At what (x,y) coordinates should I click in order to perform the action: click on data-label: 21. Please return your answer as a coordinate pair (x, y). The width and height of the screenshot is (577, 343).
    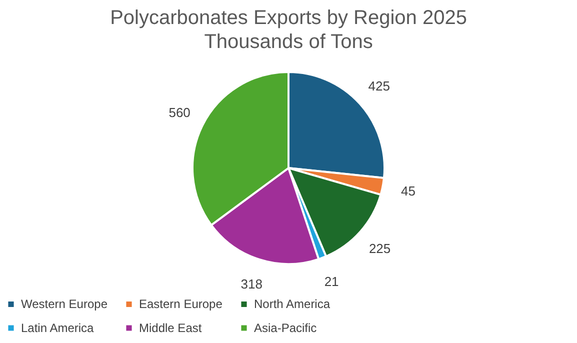
    Looking at the image, I should click on (331, 282).